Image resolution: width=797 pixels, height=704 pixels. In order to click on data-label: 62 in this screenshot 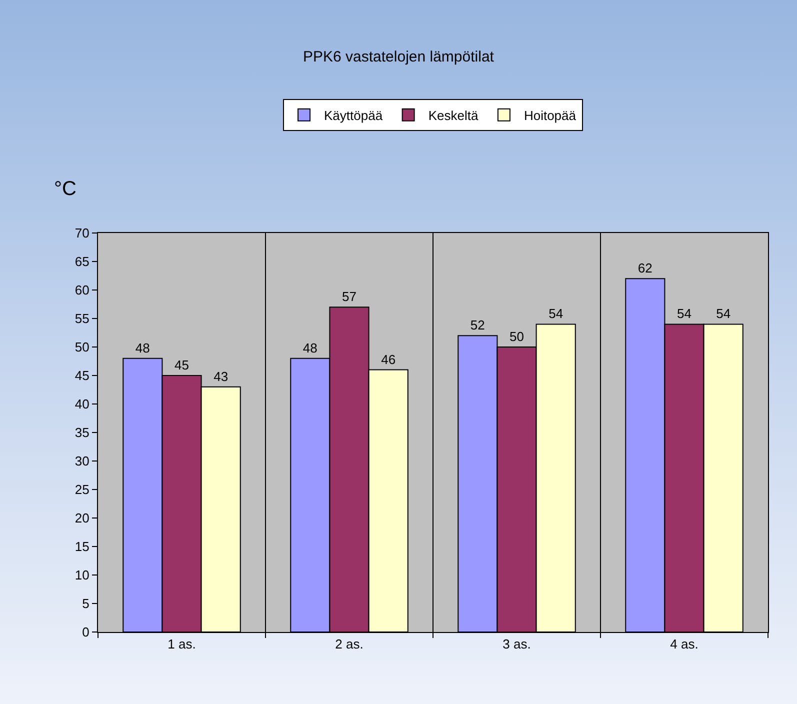, I will do `click(645, 268)`.